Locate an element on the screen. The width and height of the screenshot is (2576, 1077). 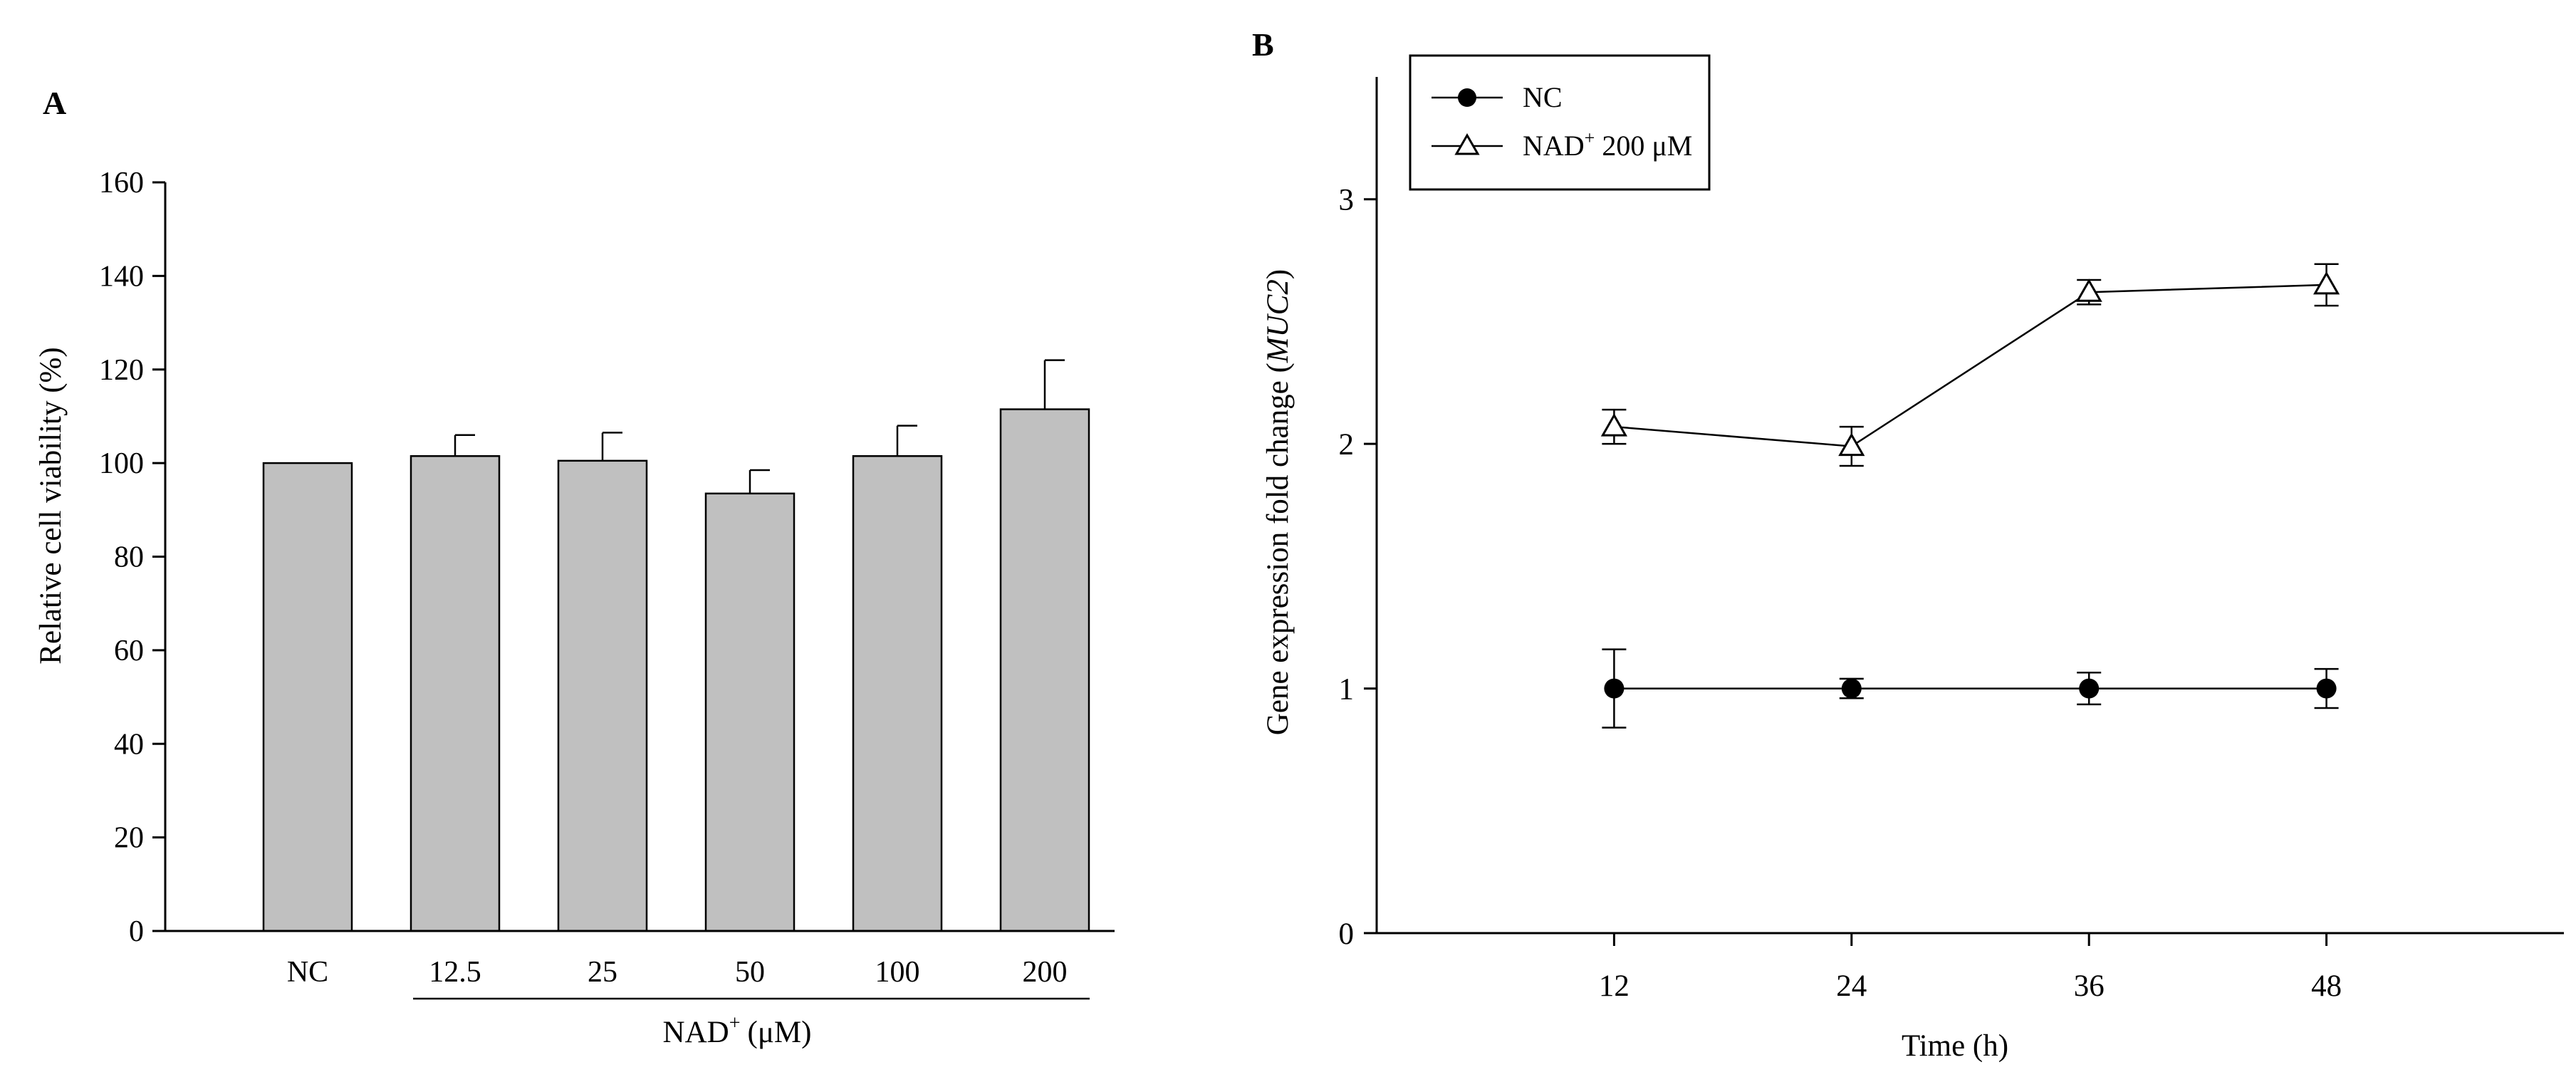
panel-a-y-tick-label: 140 is located at coordinates (121, 276).